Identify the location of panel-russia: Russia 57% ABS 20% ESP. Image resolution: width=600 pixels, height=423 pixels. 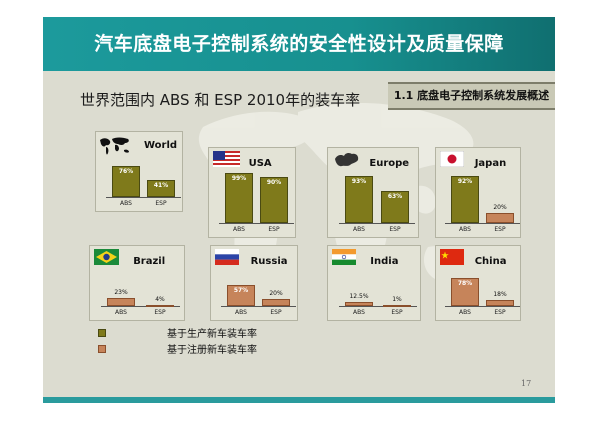
(254, 283).